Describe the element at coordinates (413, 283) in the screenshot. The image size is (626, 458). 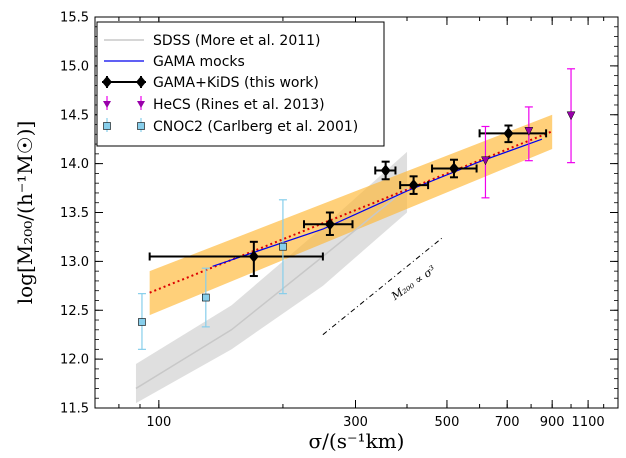
I see `scaling-annotation: M₂₀₀ ∝ σ³` at that location.